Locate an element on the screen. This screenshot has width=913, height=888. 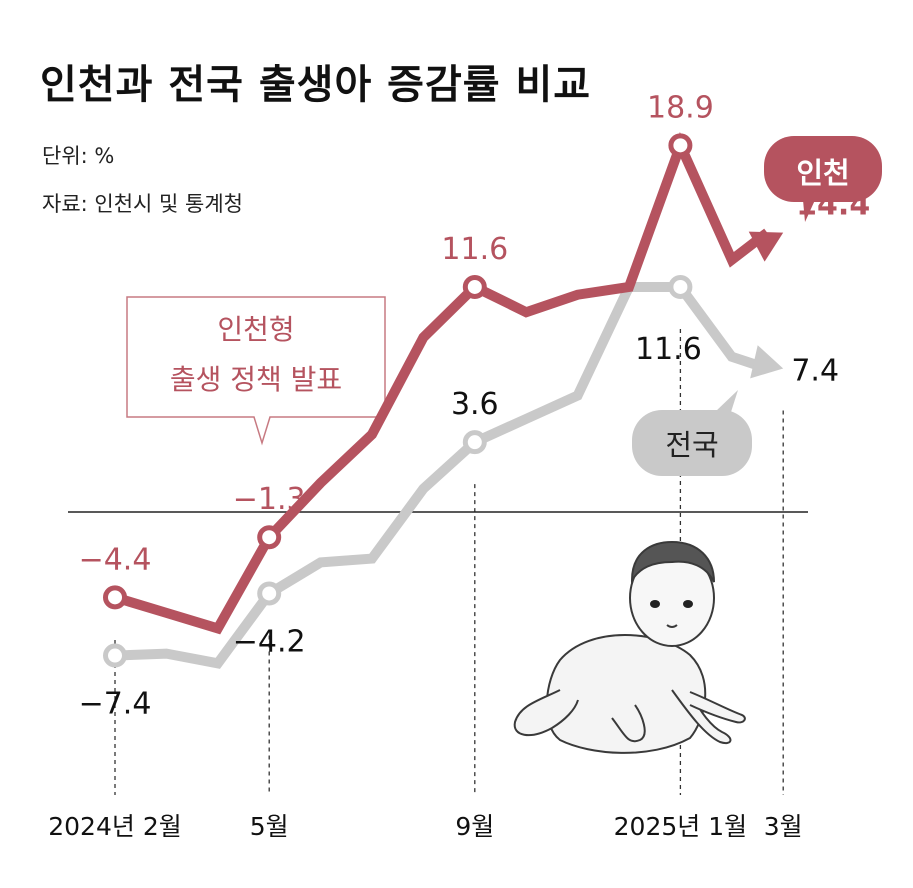
x-tick-2024-02: 2024년 2월 is located at coordinates (114, 826).